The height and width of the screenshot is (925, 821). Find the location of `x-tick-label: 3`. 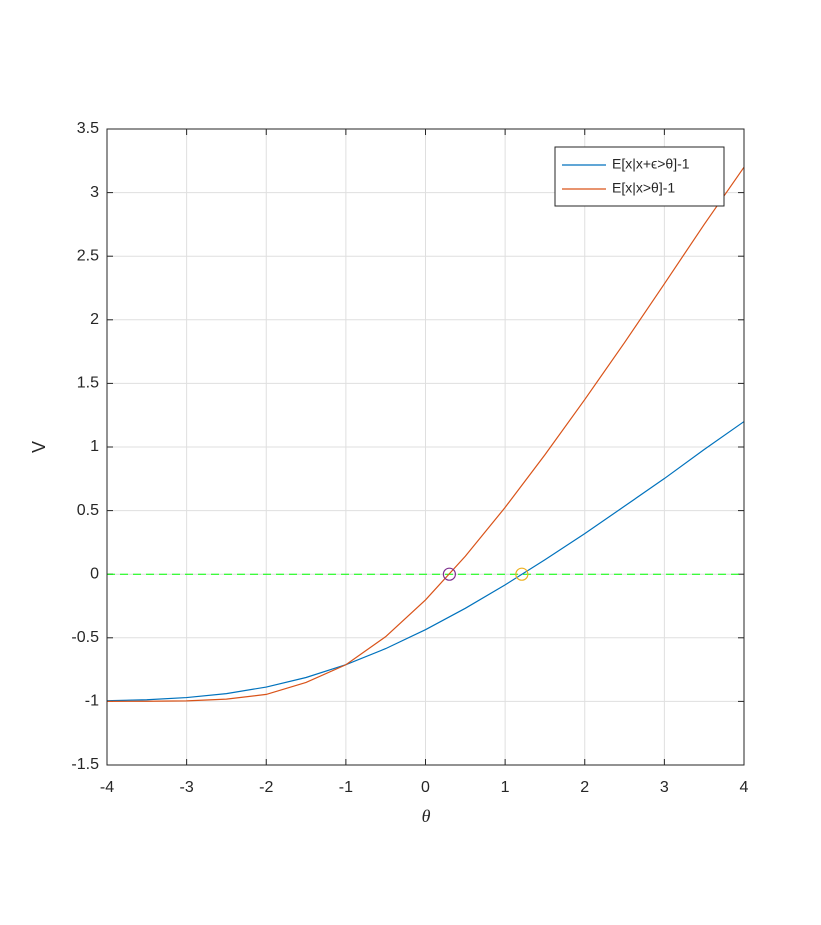

x-tick-label: 3 is located at coordinates (664, 787).